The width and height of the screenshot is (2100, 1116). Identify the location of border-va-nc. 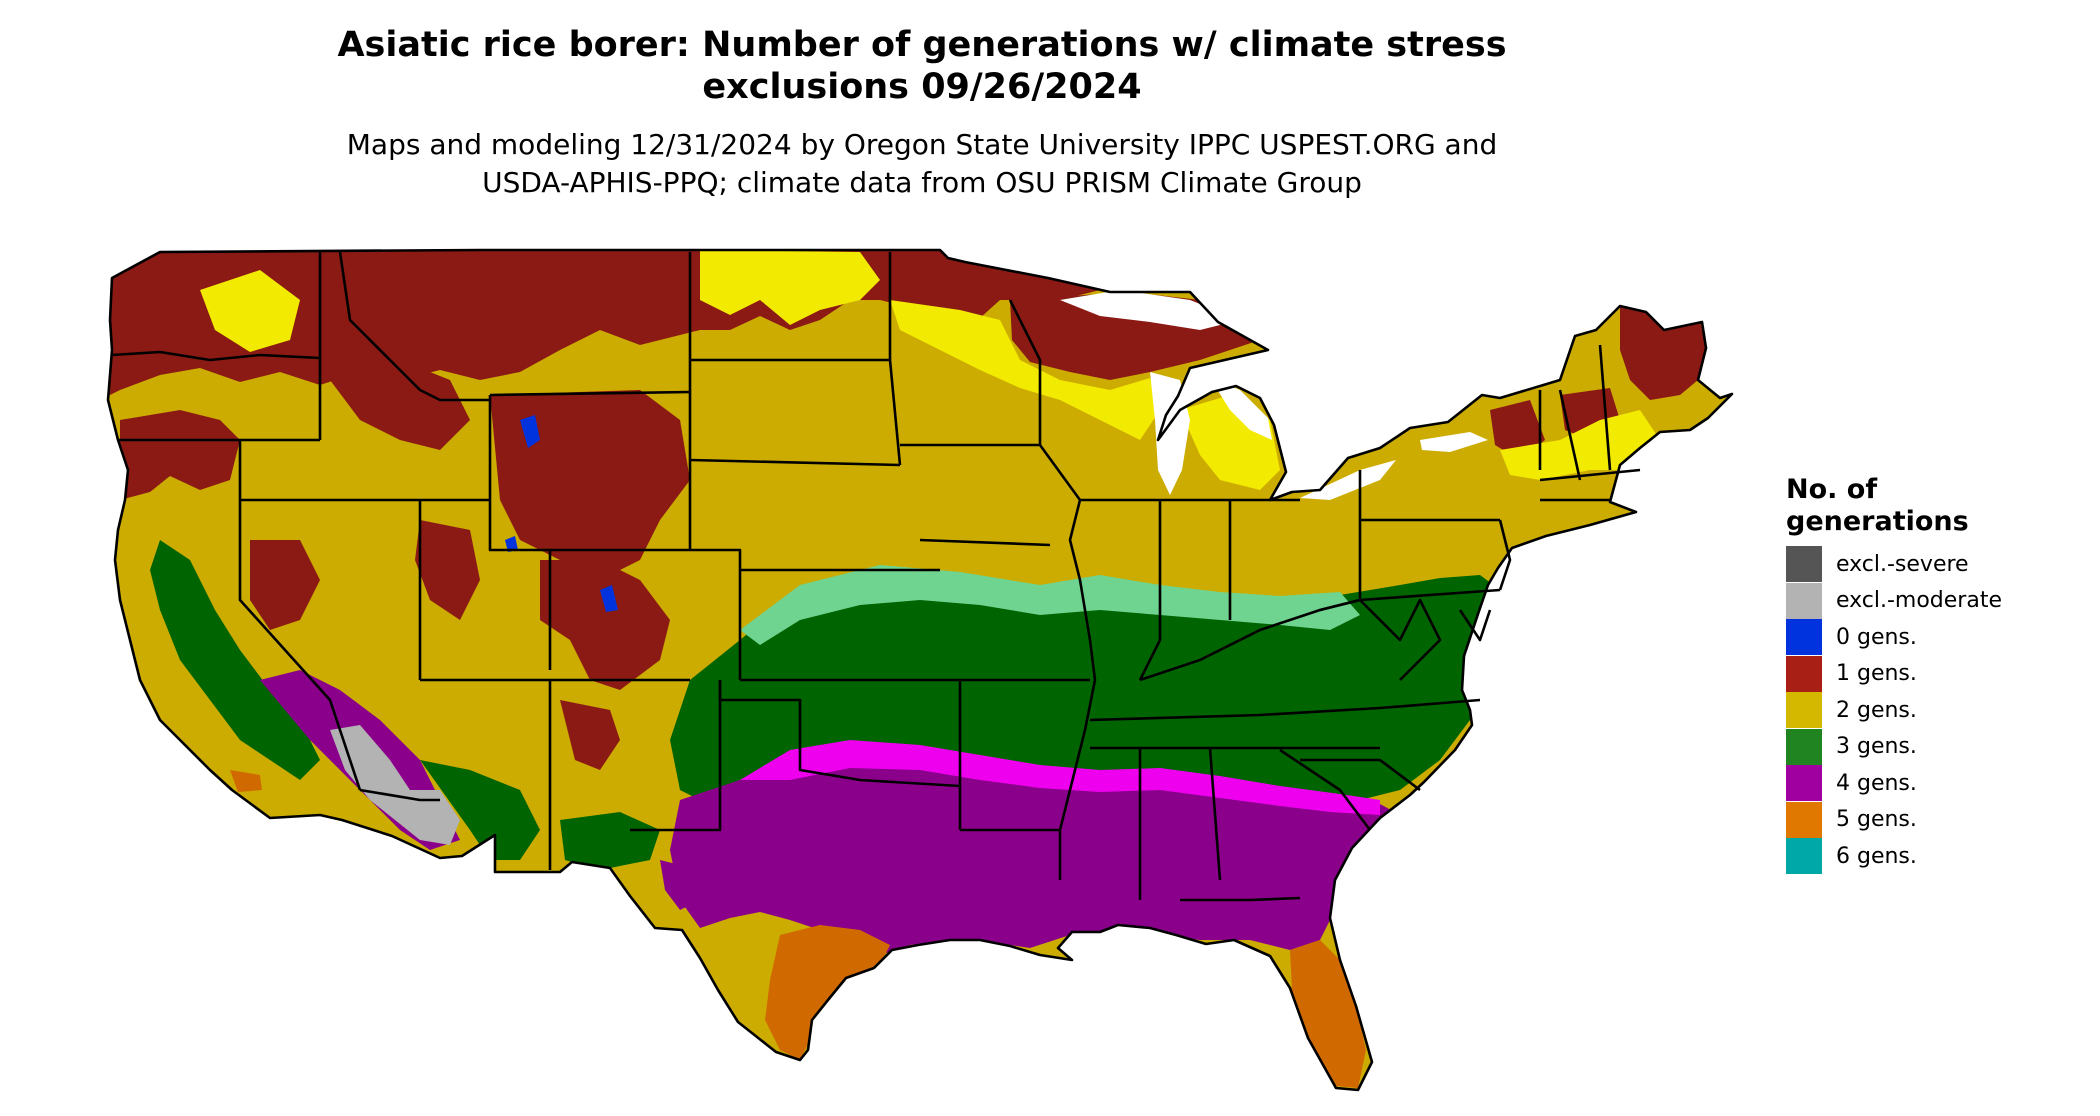
(1430, 704).